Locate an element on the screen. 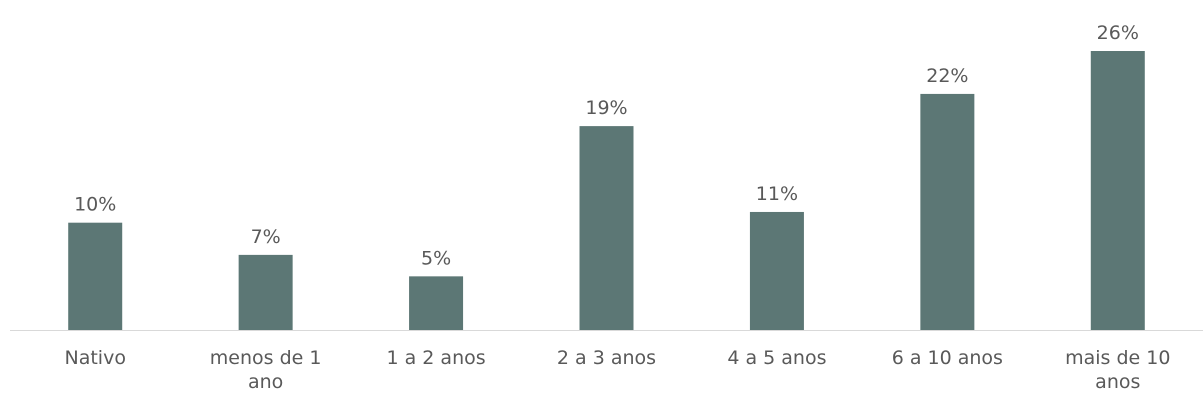  category-label-1: menos de 1 ano is located at coordinates (266, 370).